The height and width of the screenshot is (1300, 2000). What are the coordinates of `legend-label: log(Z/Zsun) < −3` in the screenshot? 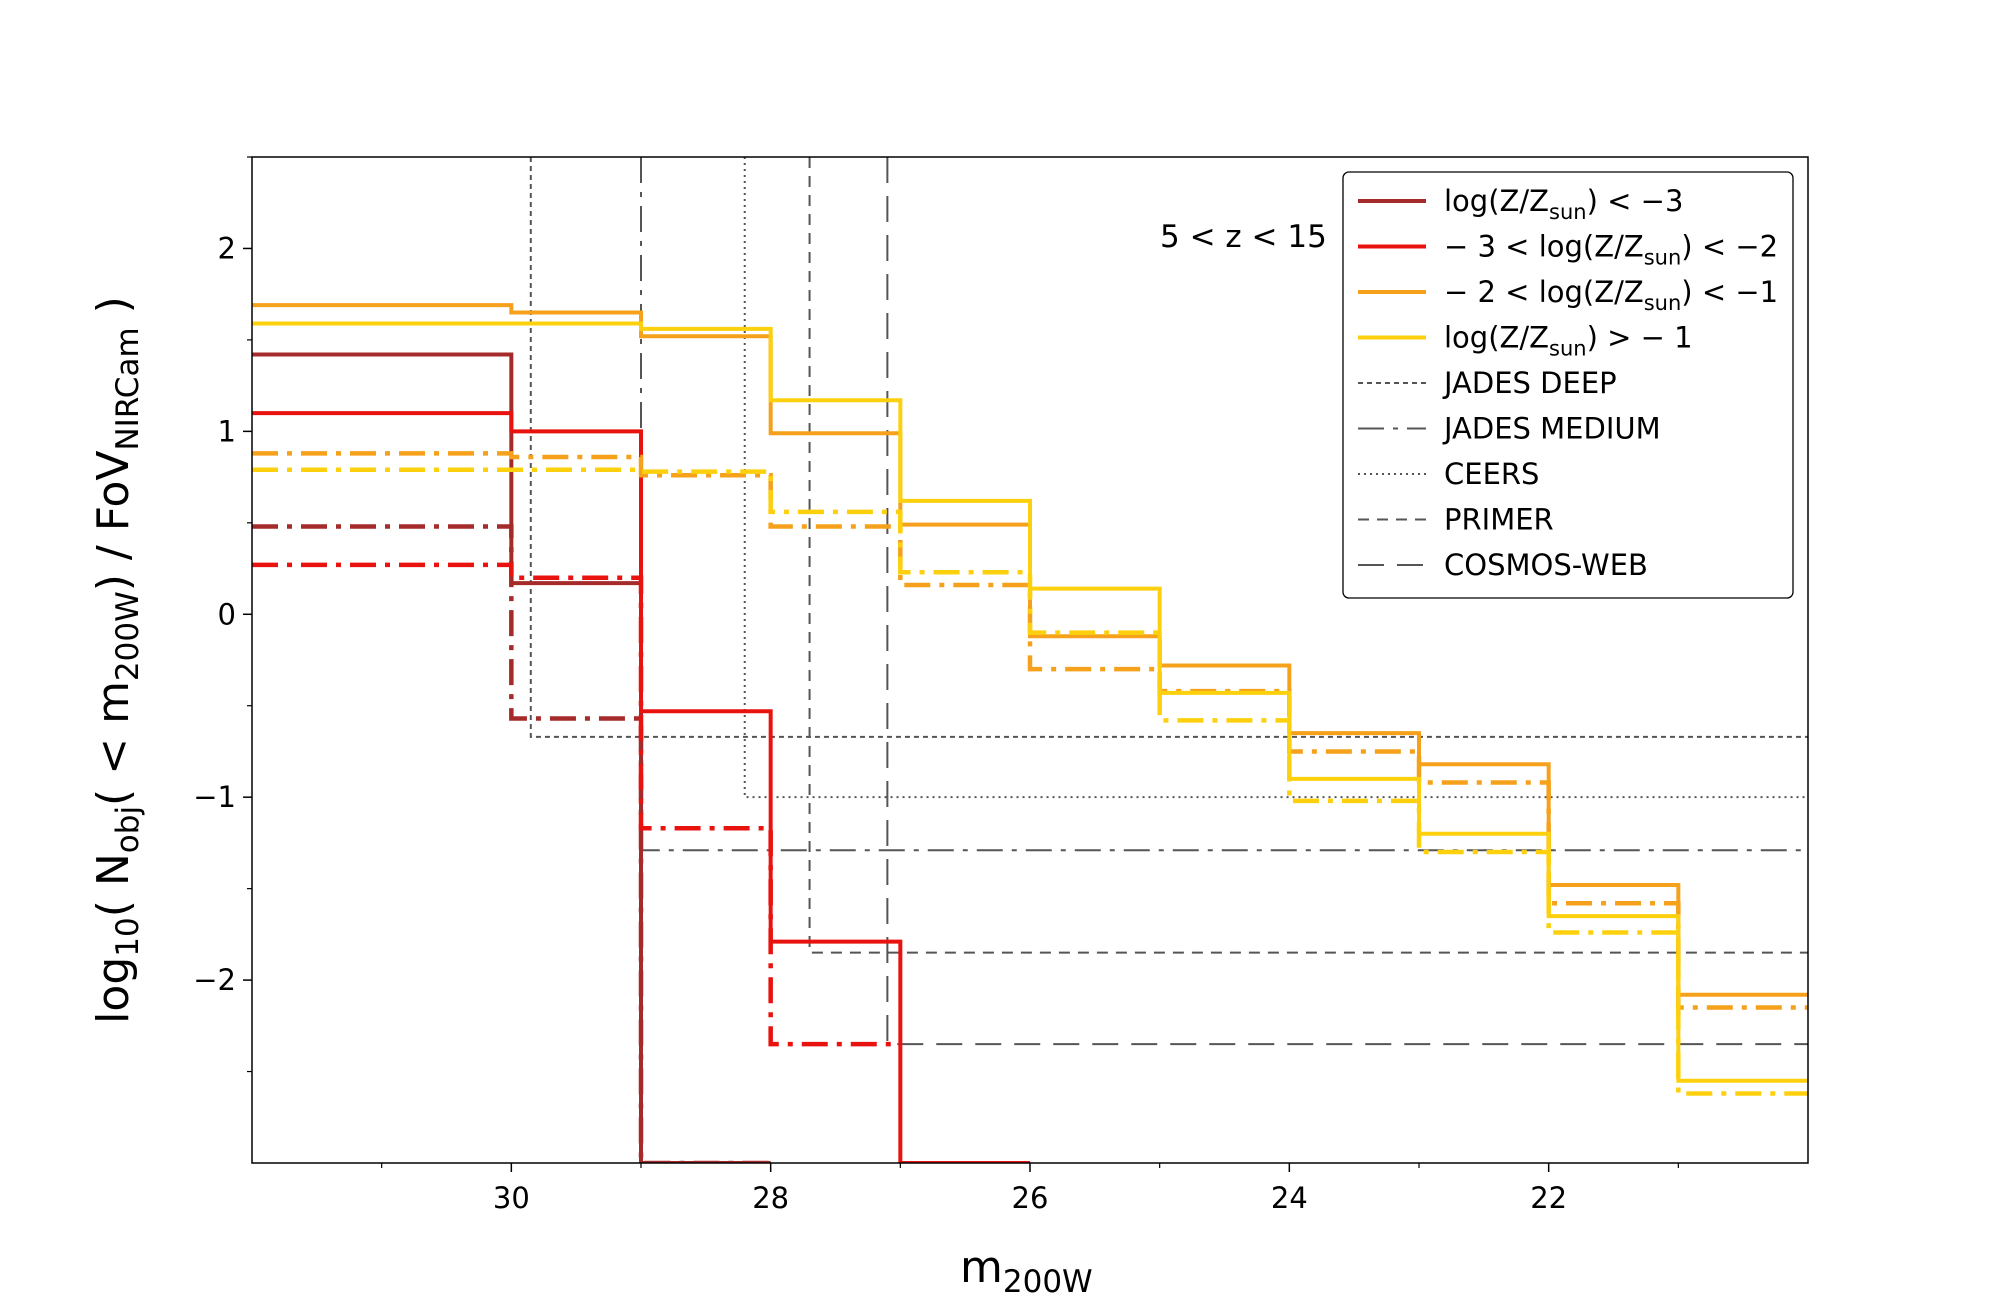 It's located at (1563, 204).